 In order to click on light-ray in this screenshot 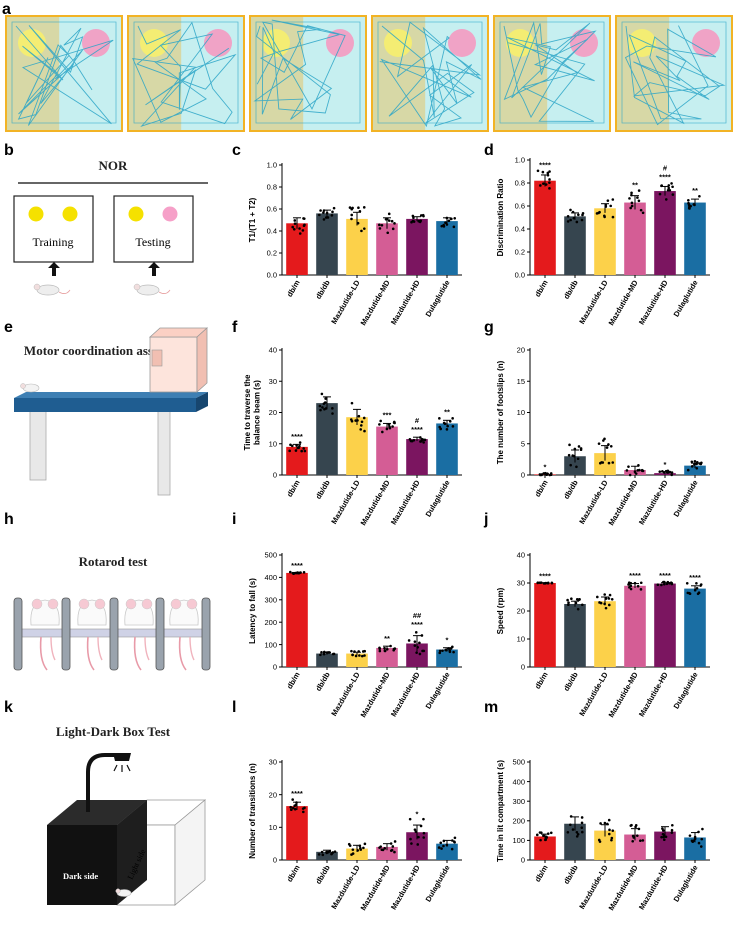, I will do `click(128, 768)`.